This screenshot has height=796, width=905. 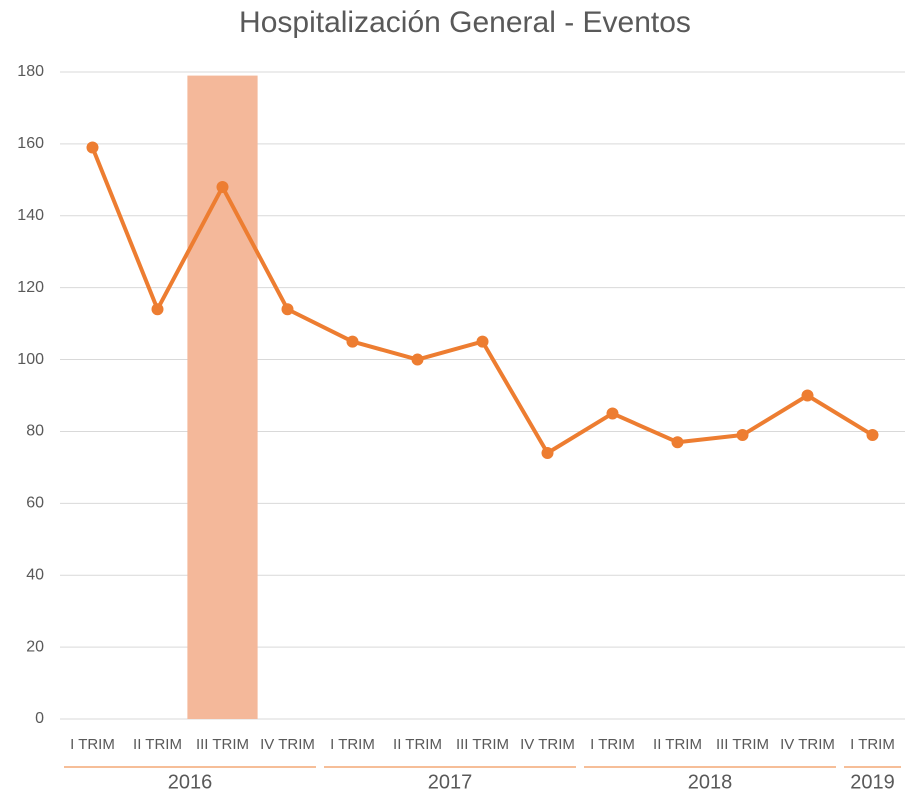 What do you see at coordinates (35, 574) in the screenshot?
I see `y-tick-label: 40` at bounding box center [35, 574].